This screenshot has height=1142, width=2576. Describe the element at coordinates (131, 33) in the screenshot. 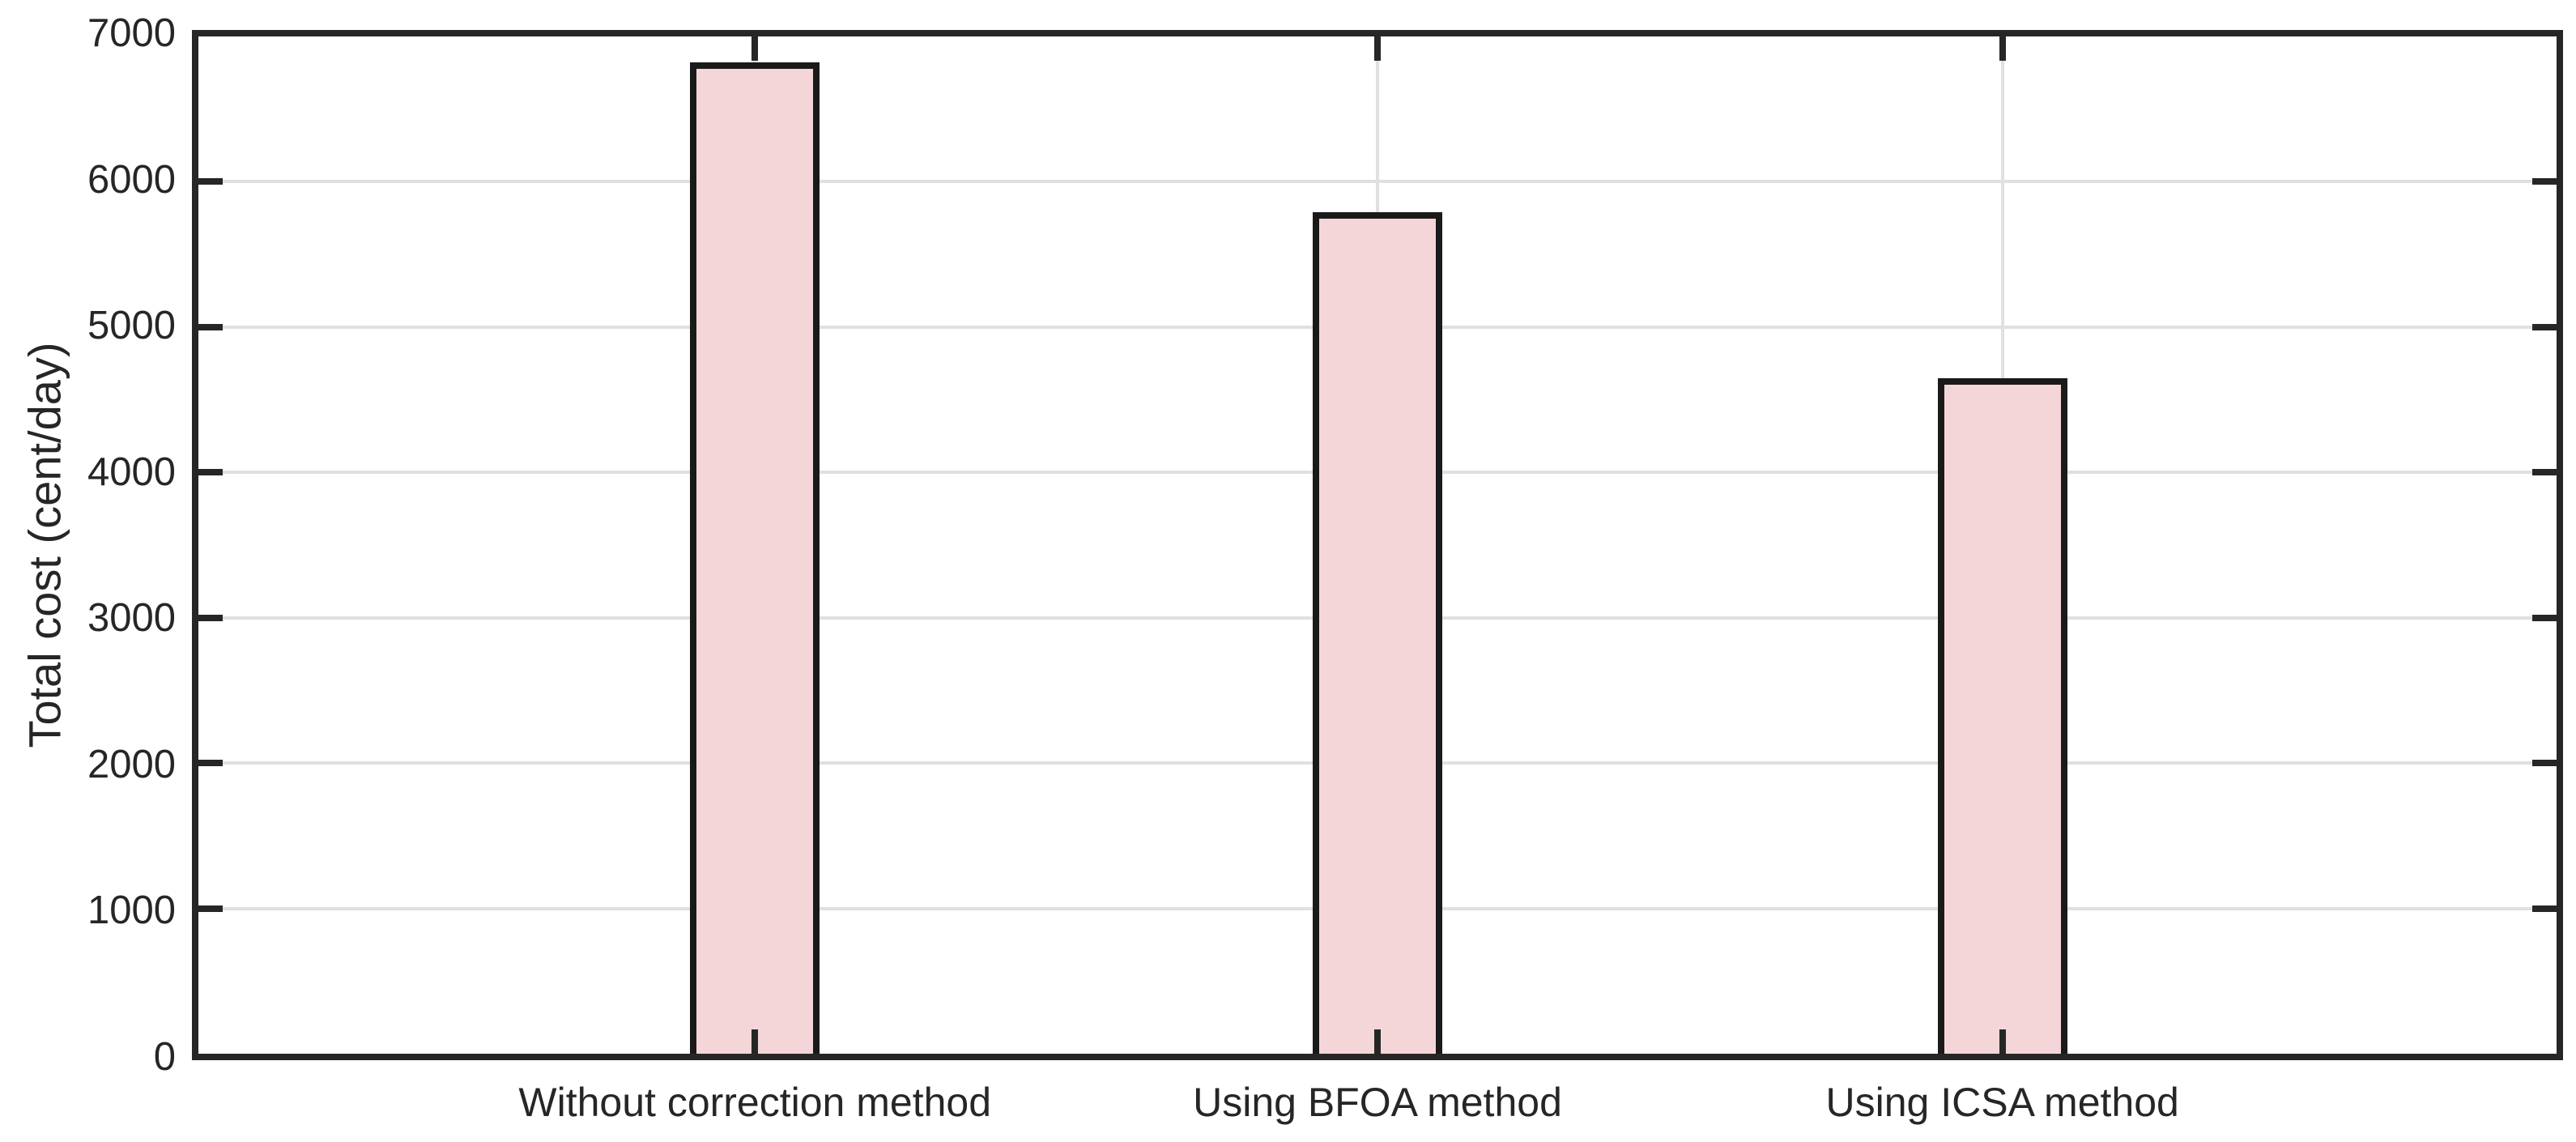

I see `y-tick-label: 7000` at that location.